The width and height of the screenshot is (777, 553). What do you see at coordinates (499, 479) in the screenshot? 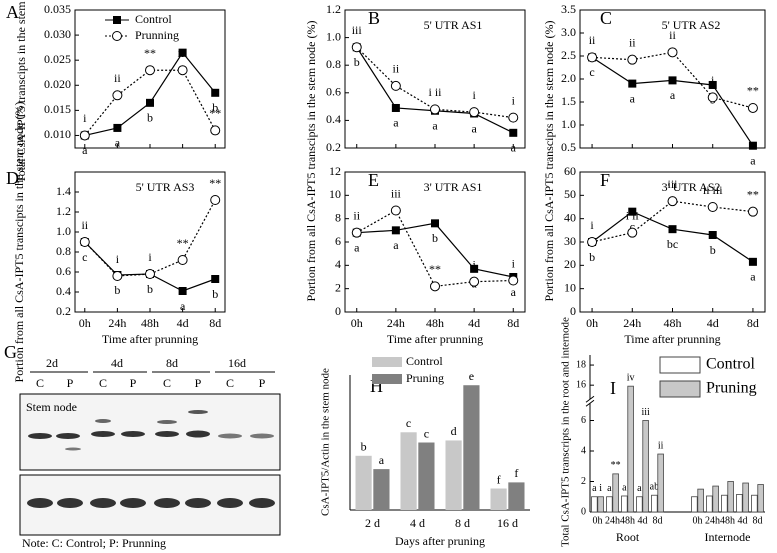
I see `point-label: f` at bounding box center [499, 479].